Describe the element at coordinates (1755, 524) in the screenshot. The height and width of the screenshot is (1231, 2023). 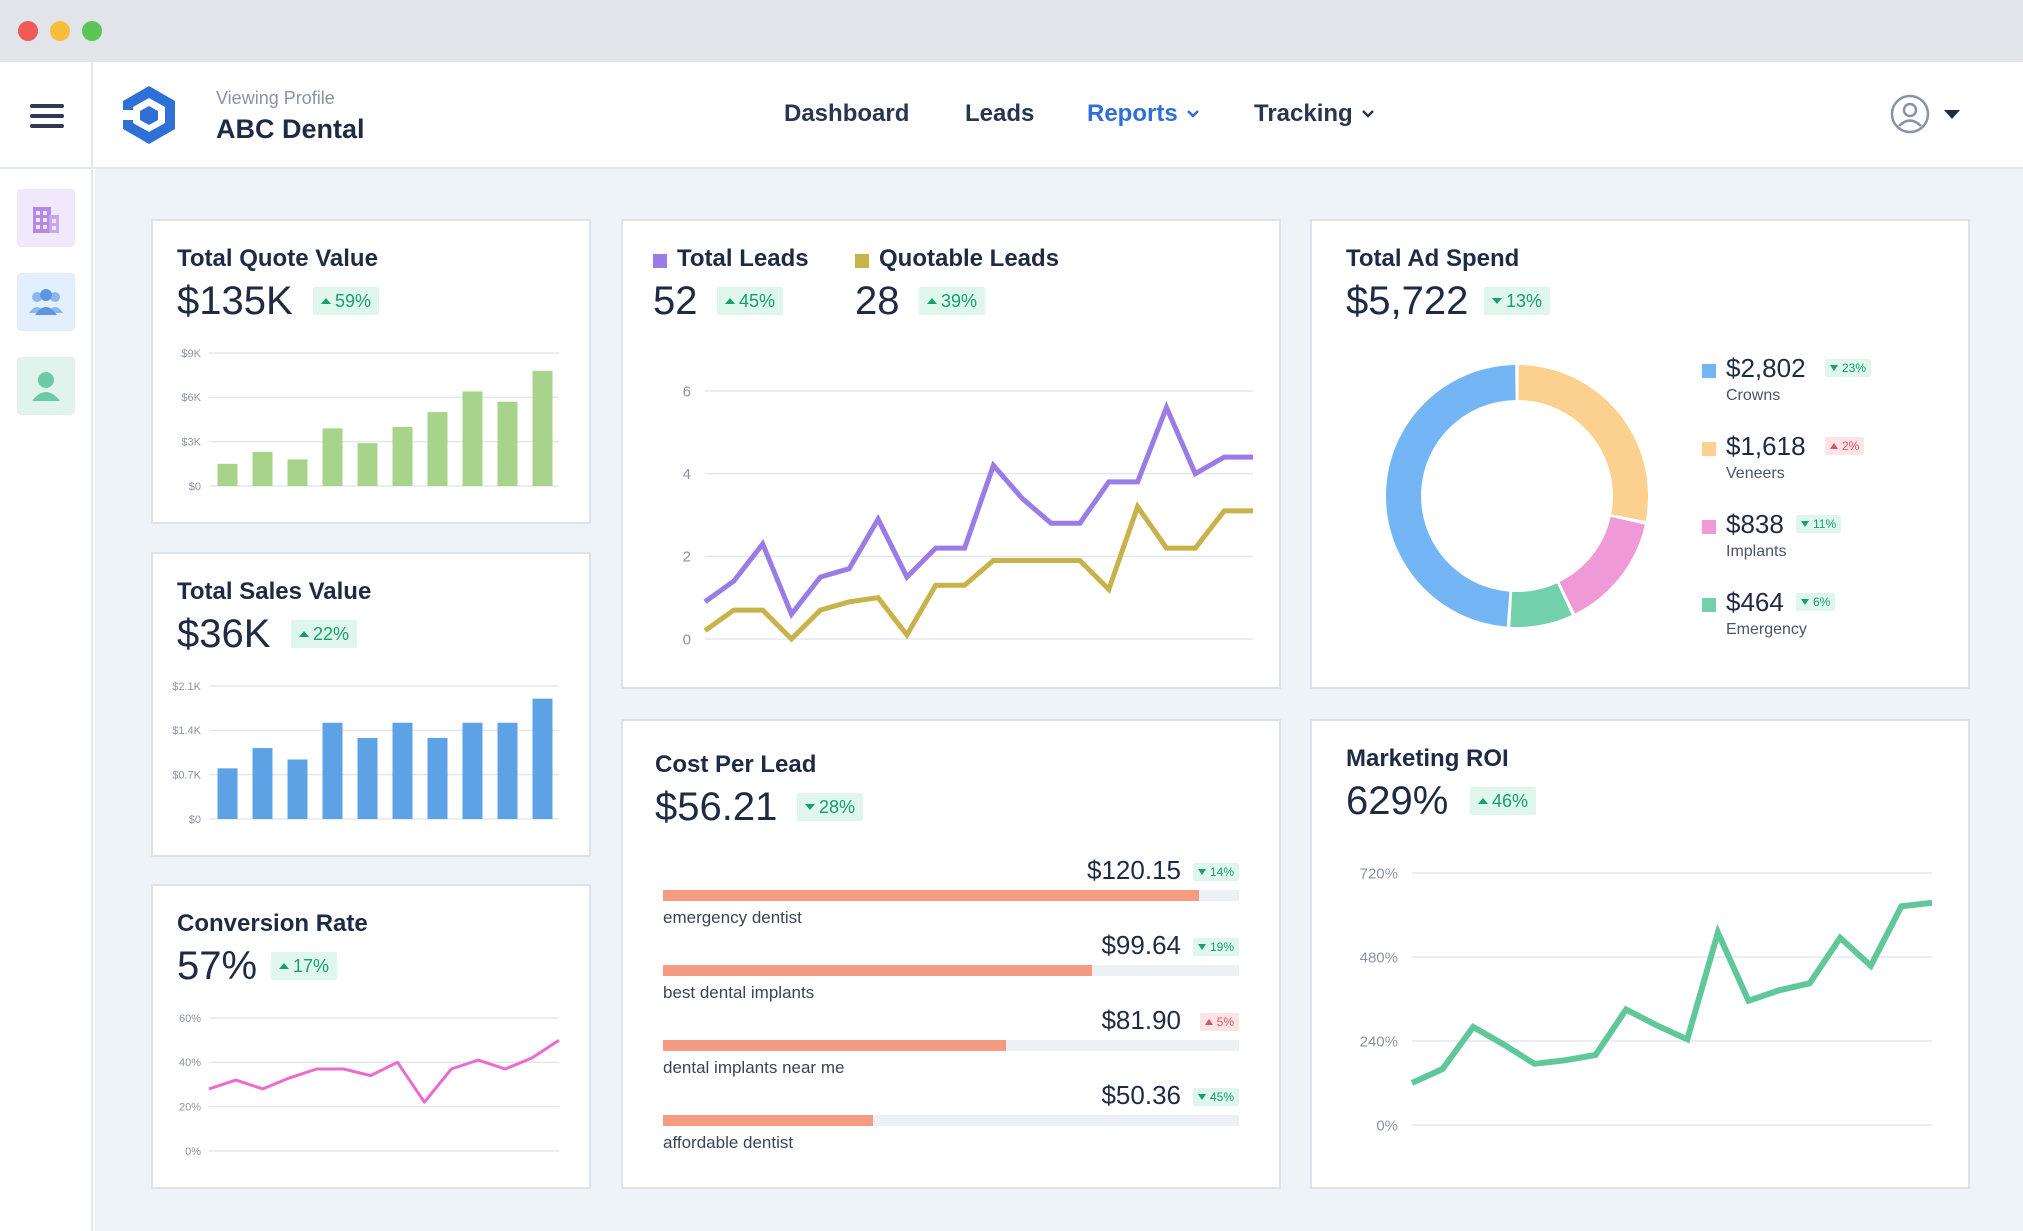
I see `legend-amount: $838` at that location.